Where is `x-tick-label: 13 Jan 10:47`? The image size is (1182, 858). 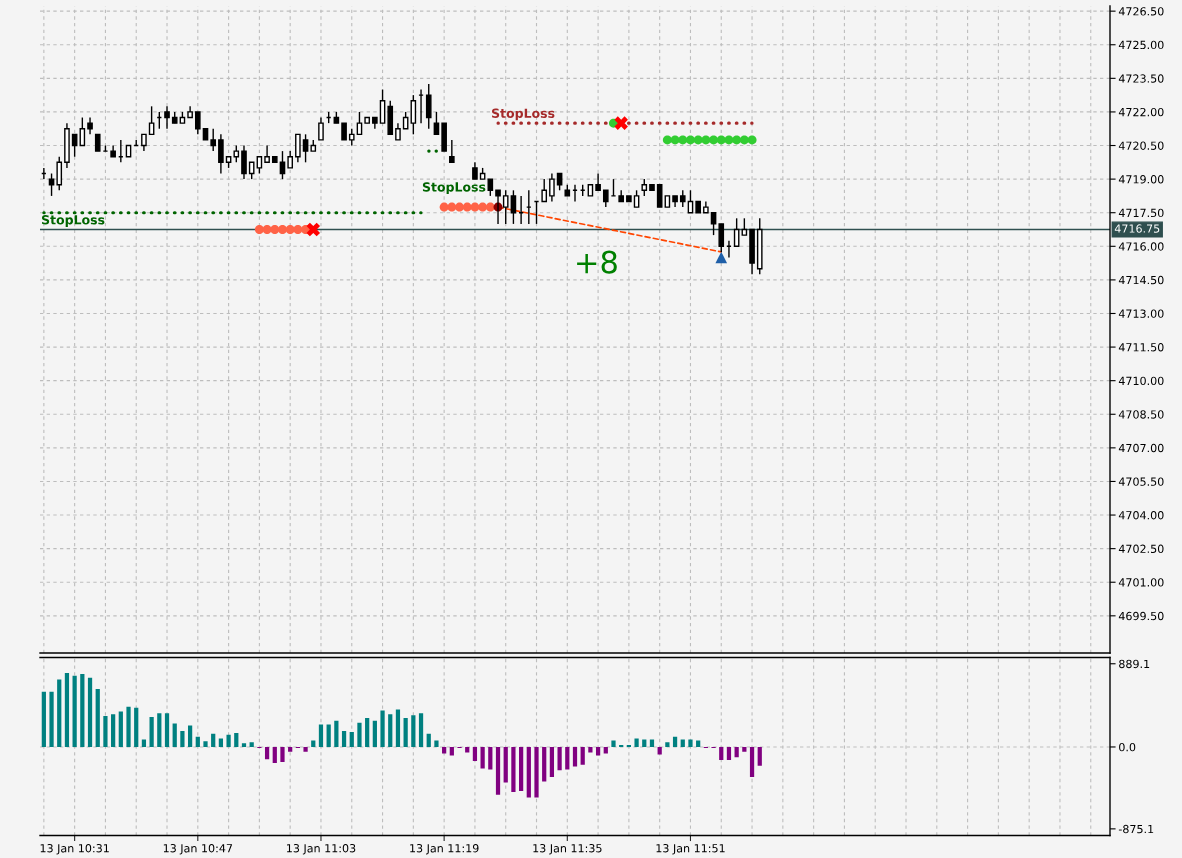
x-tick-label: 13 Jan 10:47 is located at coordinates (198, 849).